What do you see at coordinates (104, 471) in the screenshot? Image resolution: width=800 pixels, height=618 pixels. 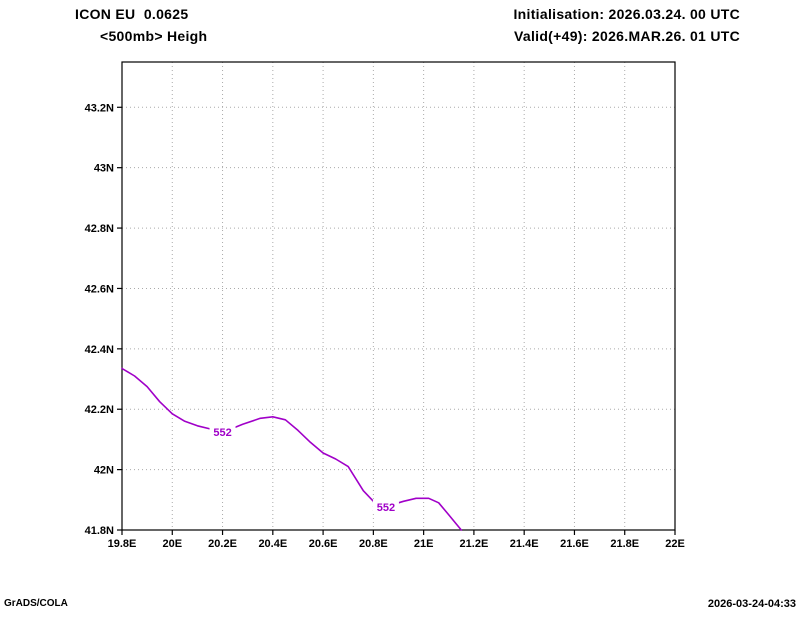 I see `y-axis-tick-label: 42N` at bounding box center [104, 471].